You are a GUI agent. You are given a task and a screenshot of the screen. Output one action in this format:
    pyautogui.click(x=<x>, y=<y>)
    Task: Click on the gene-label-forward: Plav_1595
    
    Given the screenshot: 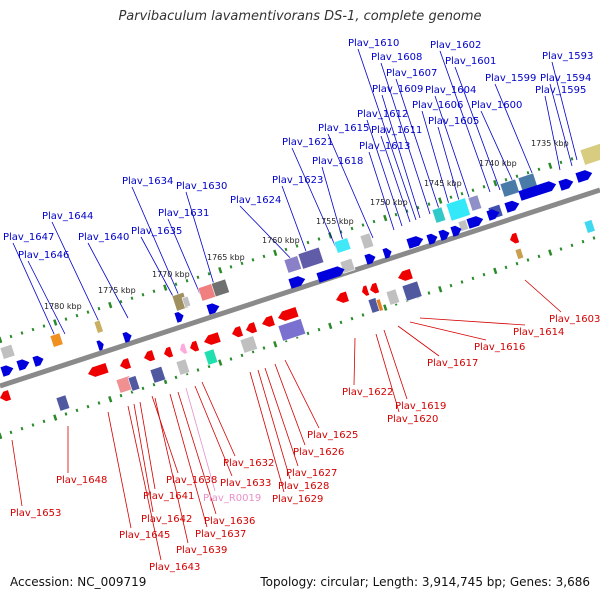 What is the action you would take?
    pyautogui.click(x=560, y=90)
    